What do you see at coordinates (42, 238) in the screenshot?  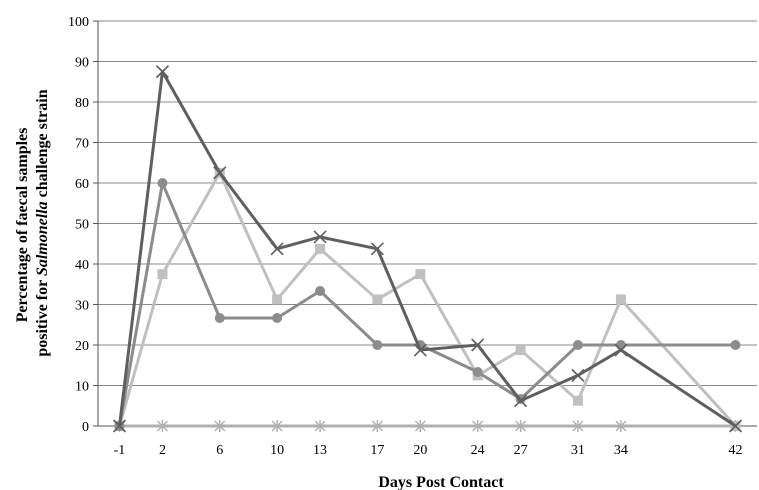 I see `y-axis-title-italic: Salmonella` at bounding box center [42, 238].